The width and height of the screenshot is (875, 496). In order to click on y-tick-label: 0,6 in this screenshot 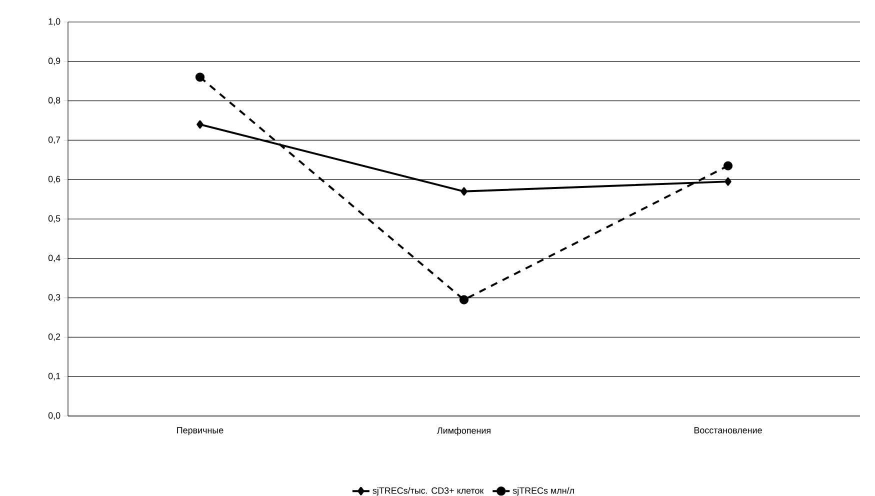, I will do `click(54, 180)`.